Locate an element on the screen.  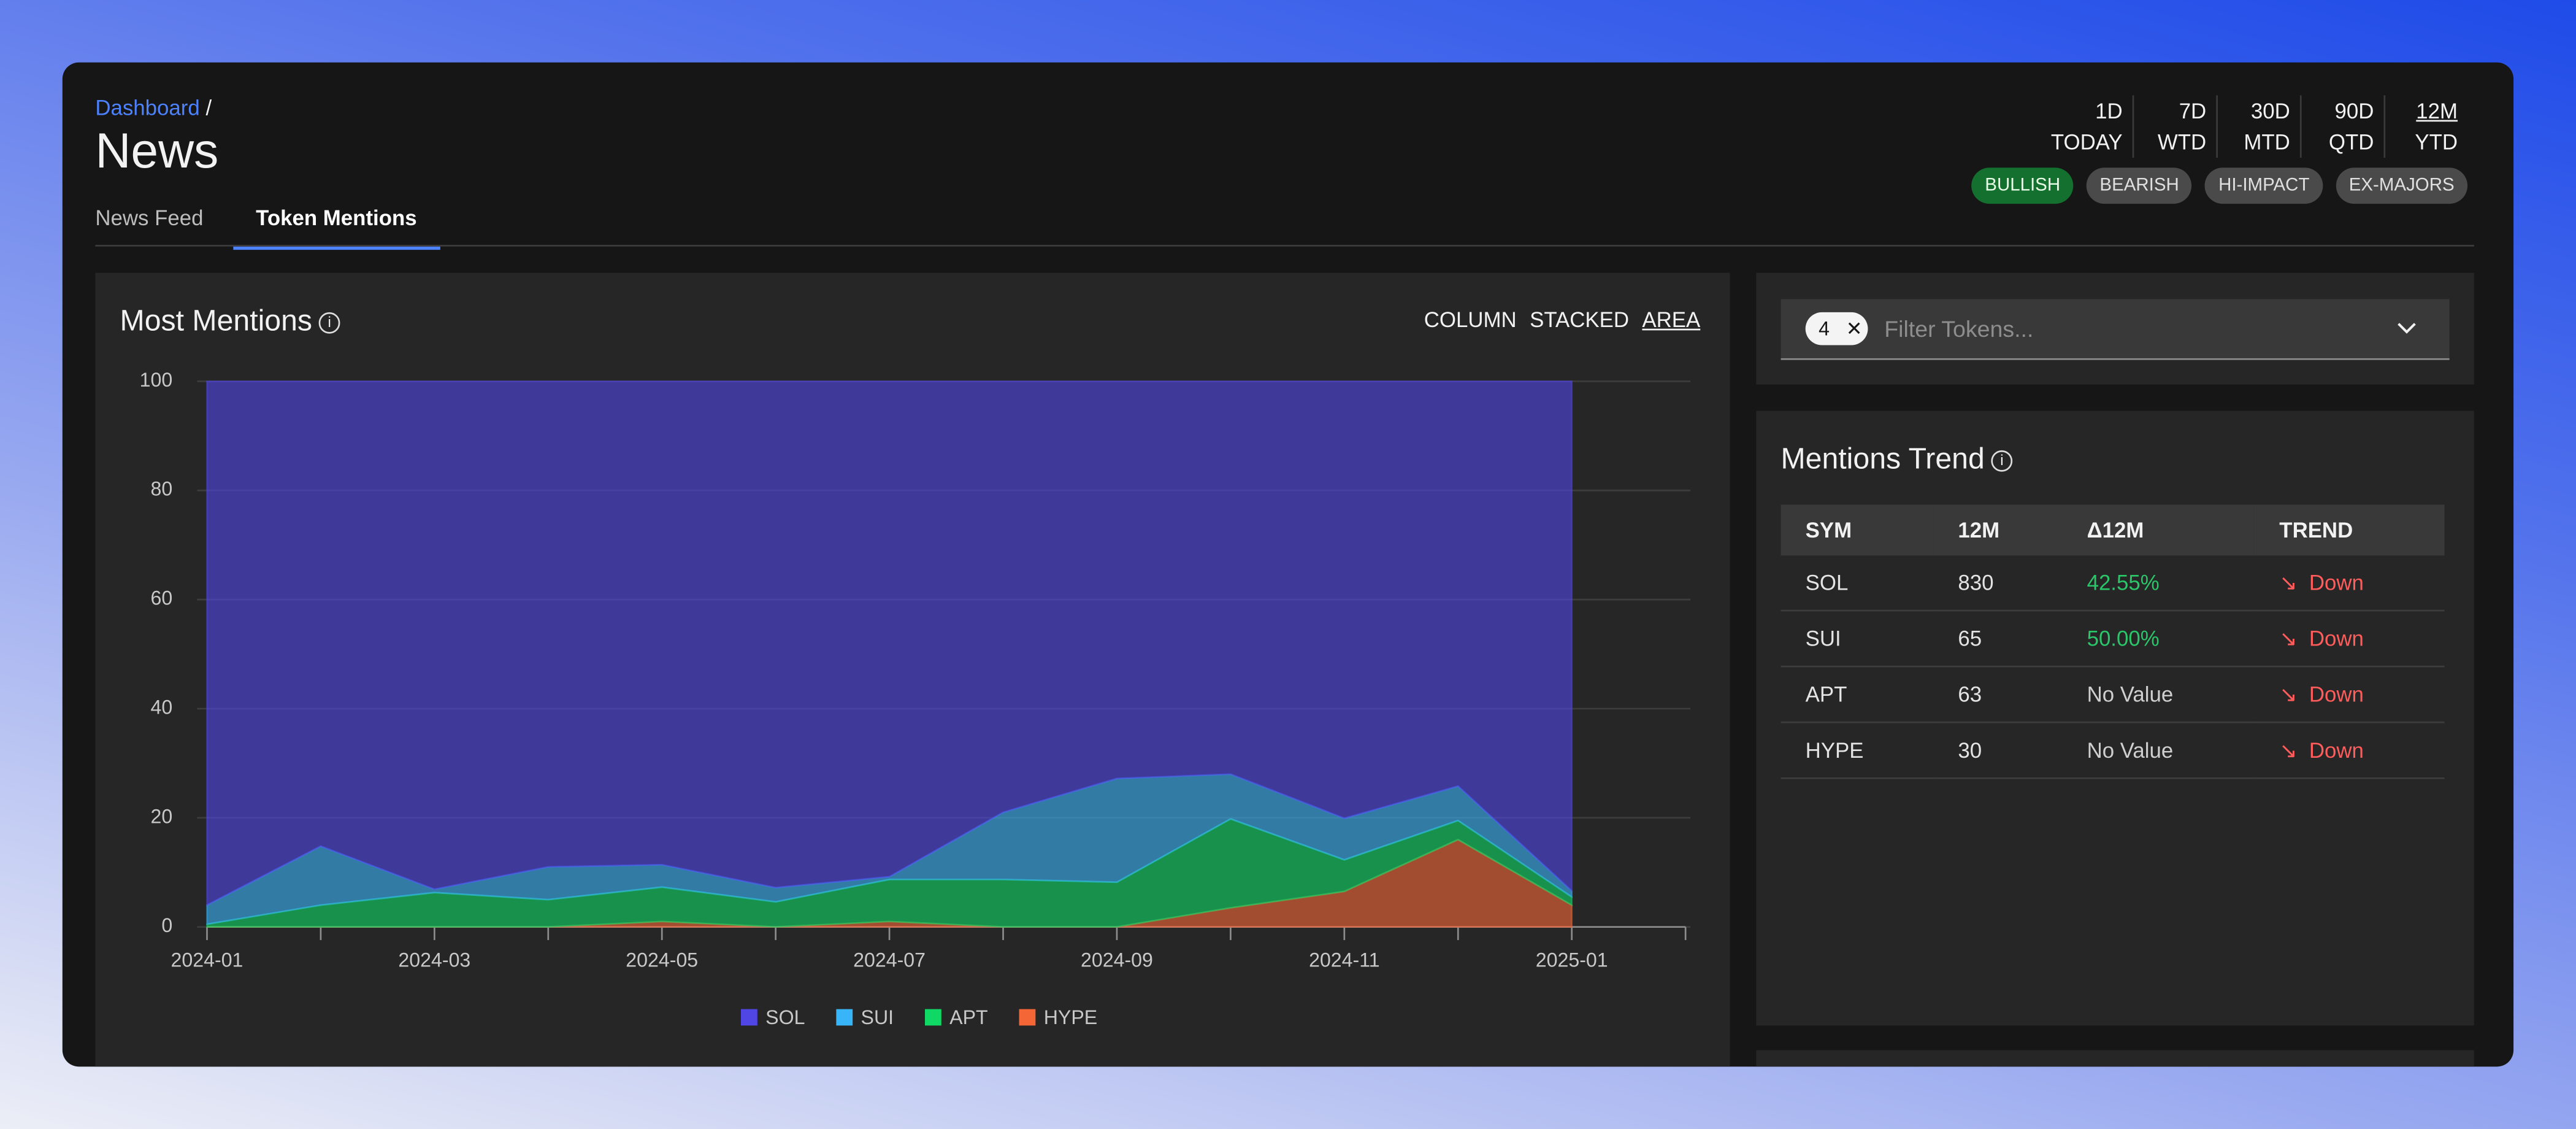
legend-label: HYPE is located at coordinates (1070, 1017).